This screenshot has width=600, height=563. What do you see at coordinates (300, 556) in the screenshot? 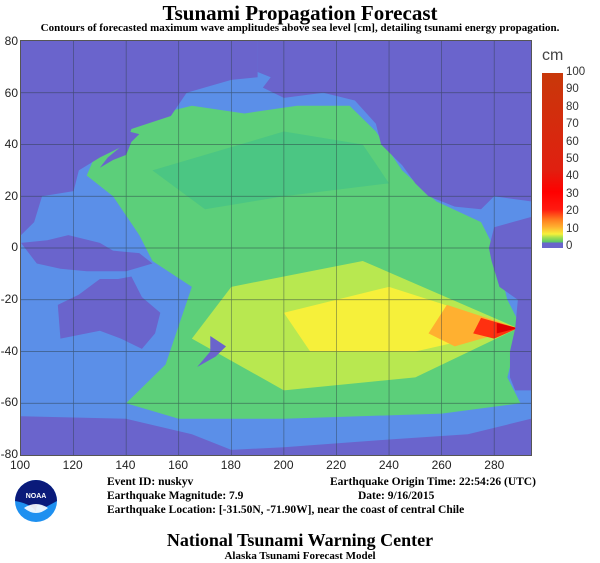
I see `footer-model: Alaska Tsunami Forecast Model` at bounding box center [300, 556].